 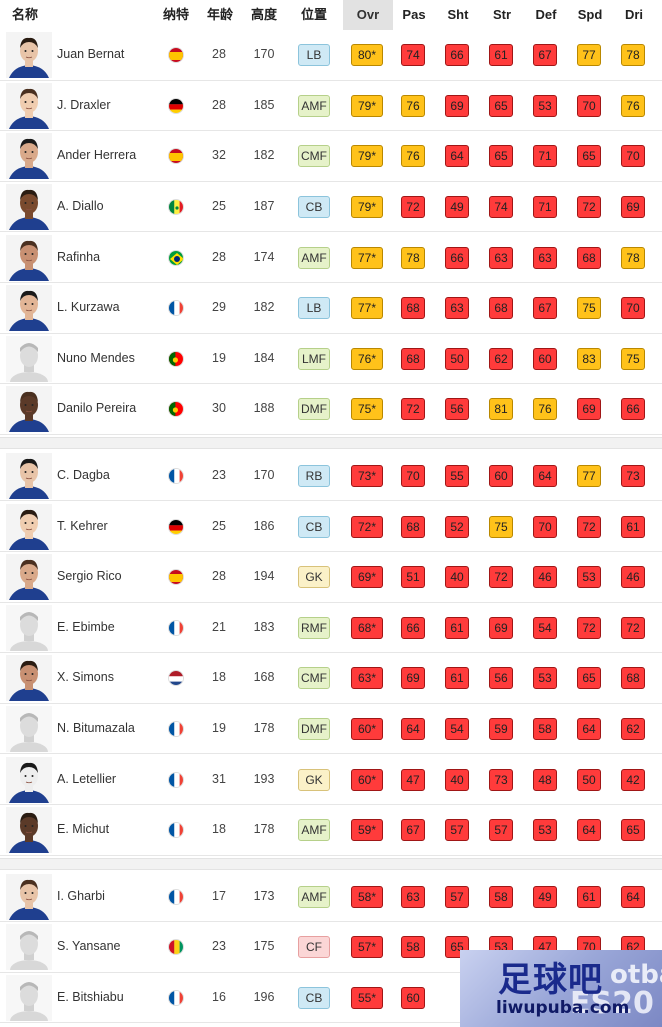 I want to click on table-row: J. Draxler 28 185 AMF 79* 76 69 65 53 70 76, so click(x=331, y=106).